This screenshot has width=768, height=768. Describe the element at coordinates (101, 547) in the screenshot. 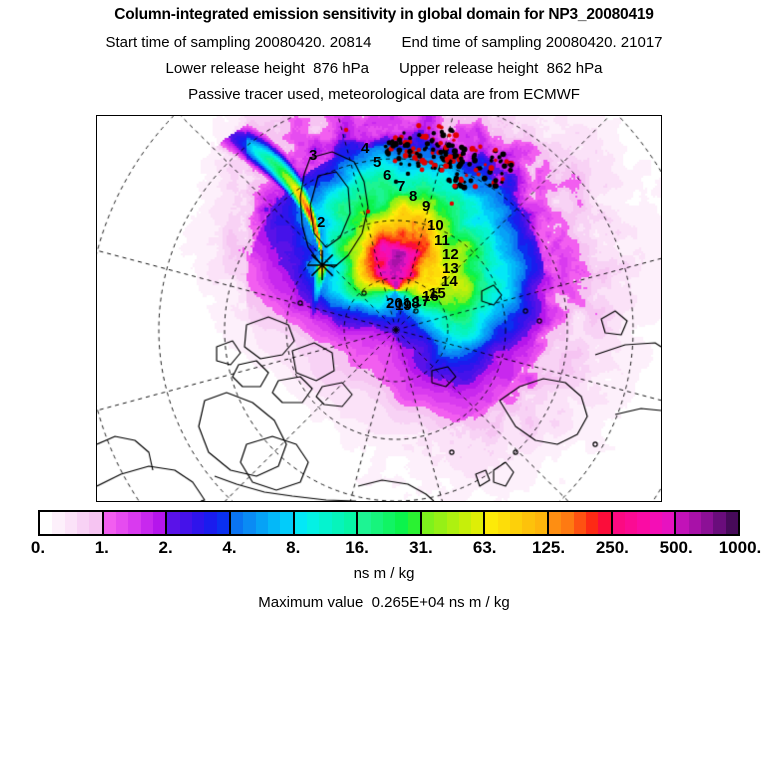

I see `colorbar-tick-label: 1.` at that location.